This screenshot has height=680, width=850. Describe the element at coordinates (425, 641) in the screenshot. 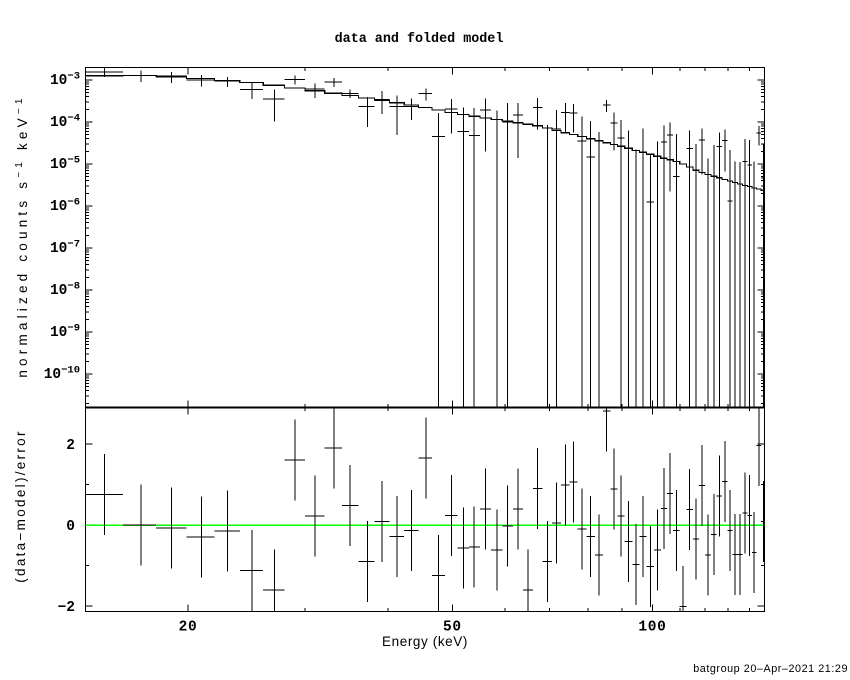

I see `svg-text: Energy (keV)` at that location.